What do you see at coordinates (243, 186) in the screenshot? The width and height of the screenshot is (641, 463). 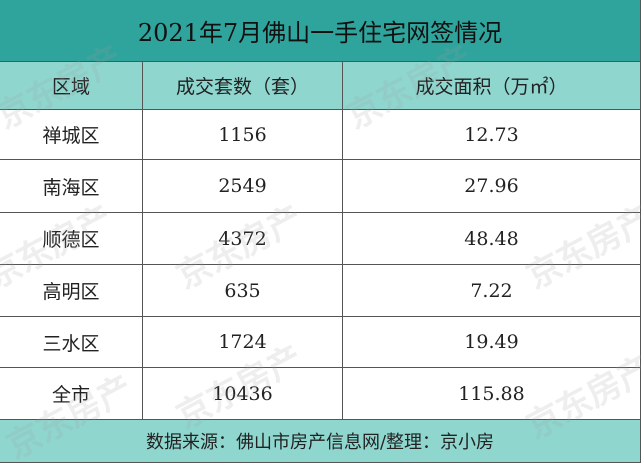 I see `table-cell: 2549` at bounding box center [243, 186].